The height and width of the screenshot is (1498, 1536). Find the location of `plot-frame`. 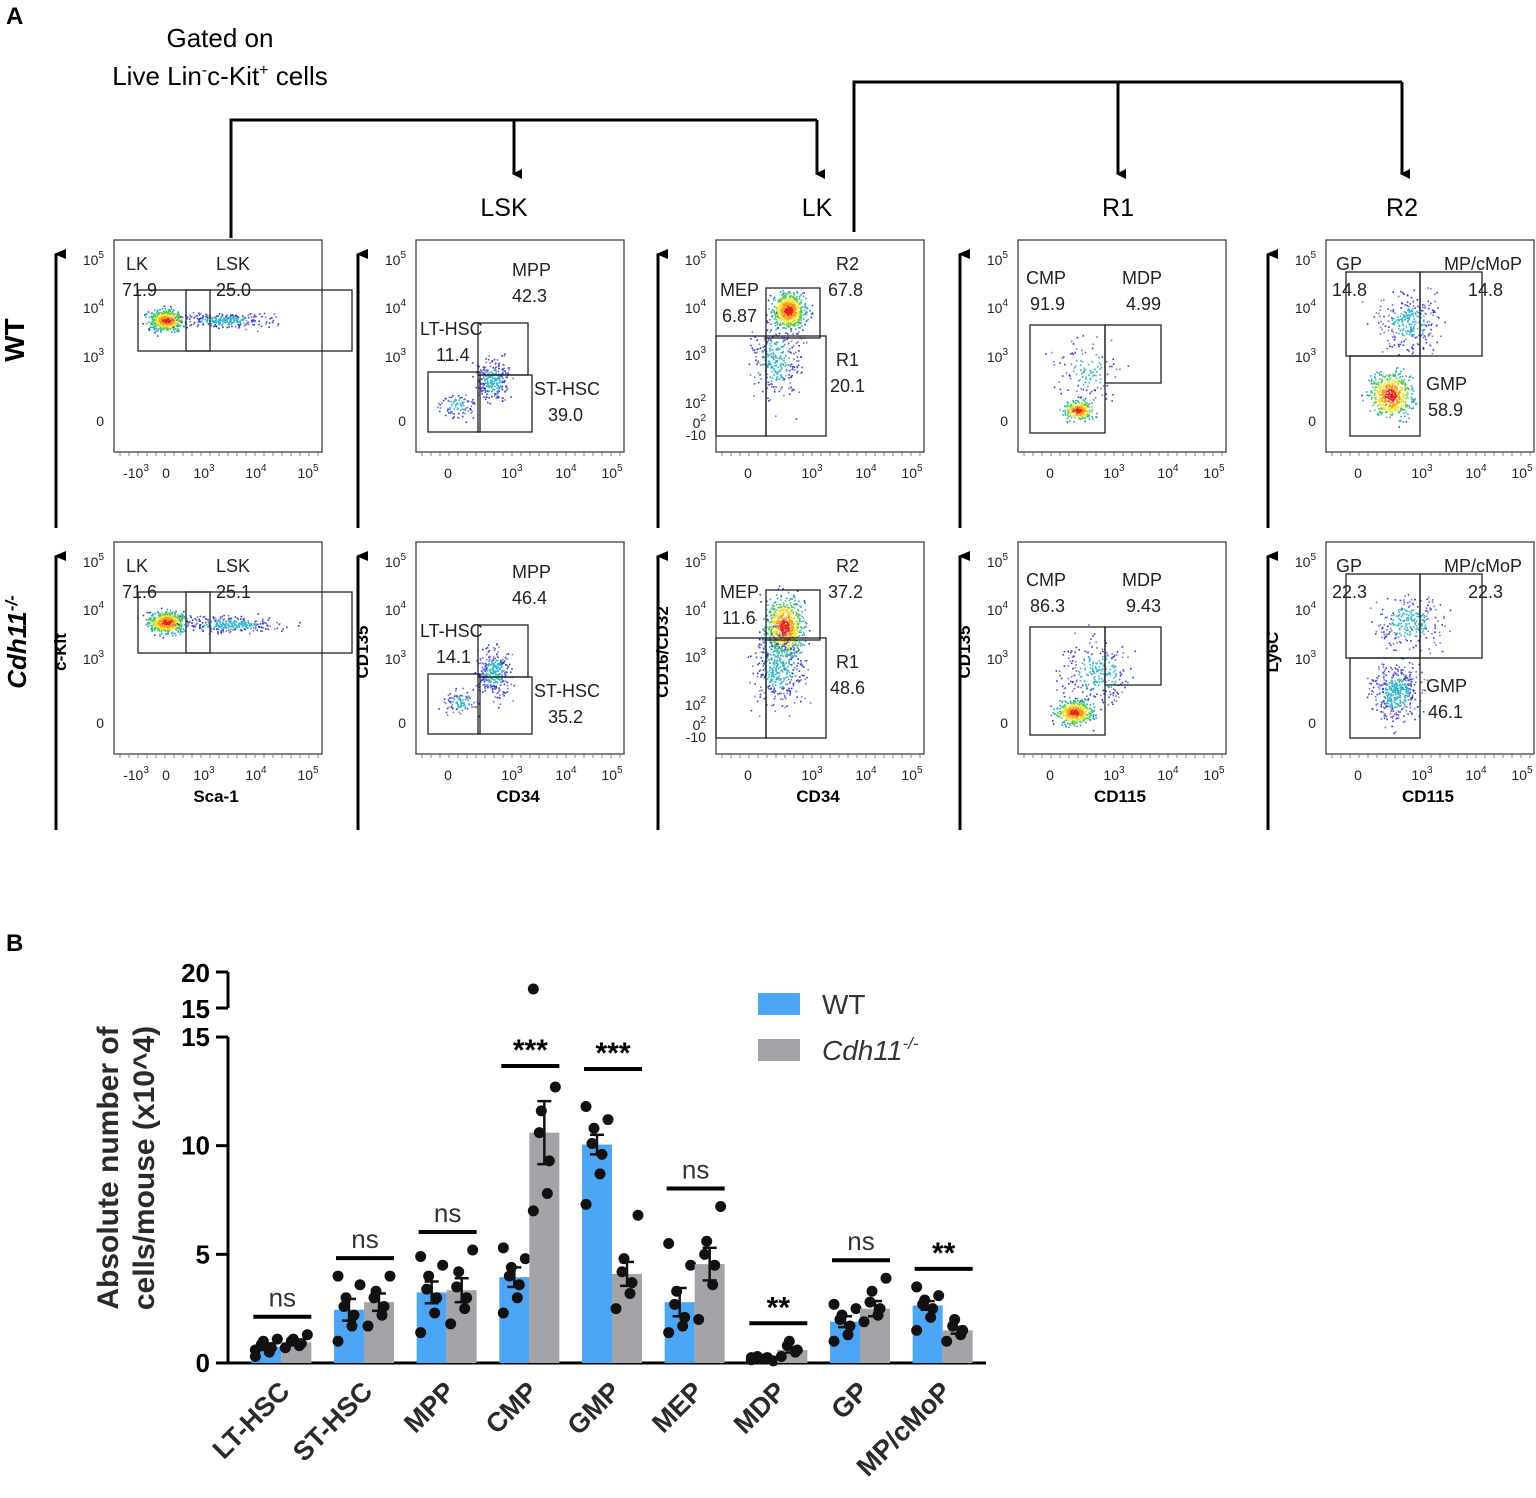

plot-frame is located at coordinates (820, 346).